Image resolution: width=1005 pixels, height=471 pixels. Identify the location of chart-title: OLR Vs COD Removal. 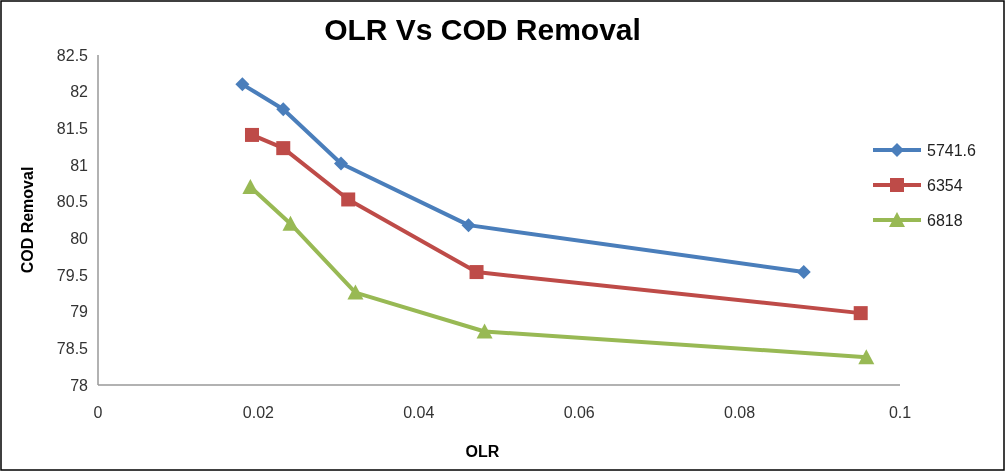
(482, 29).